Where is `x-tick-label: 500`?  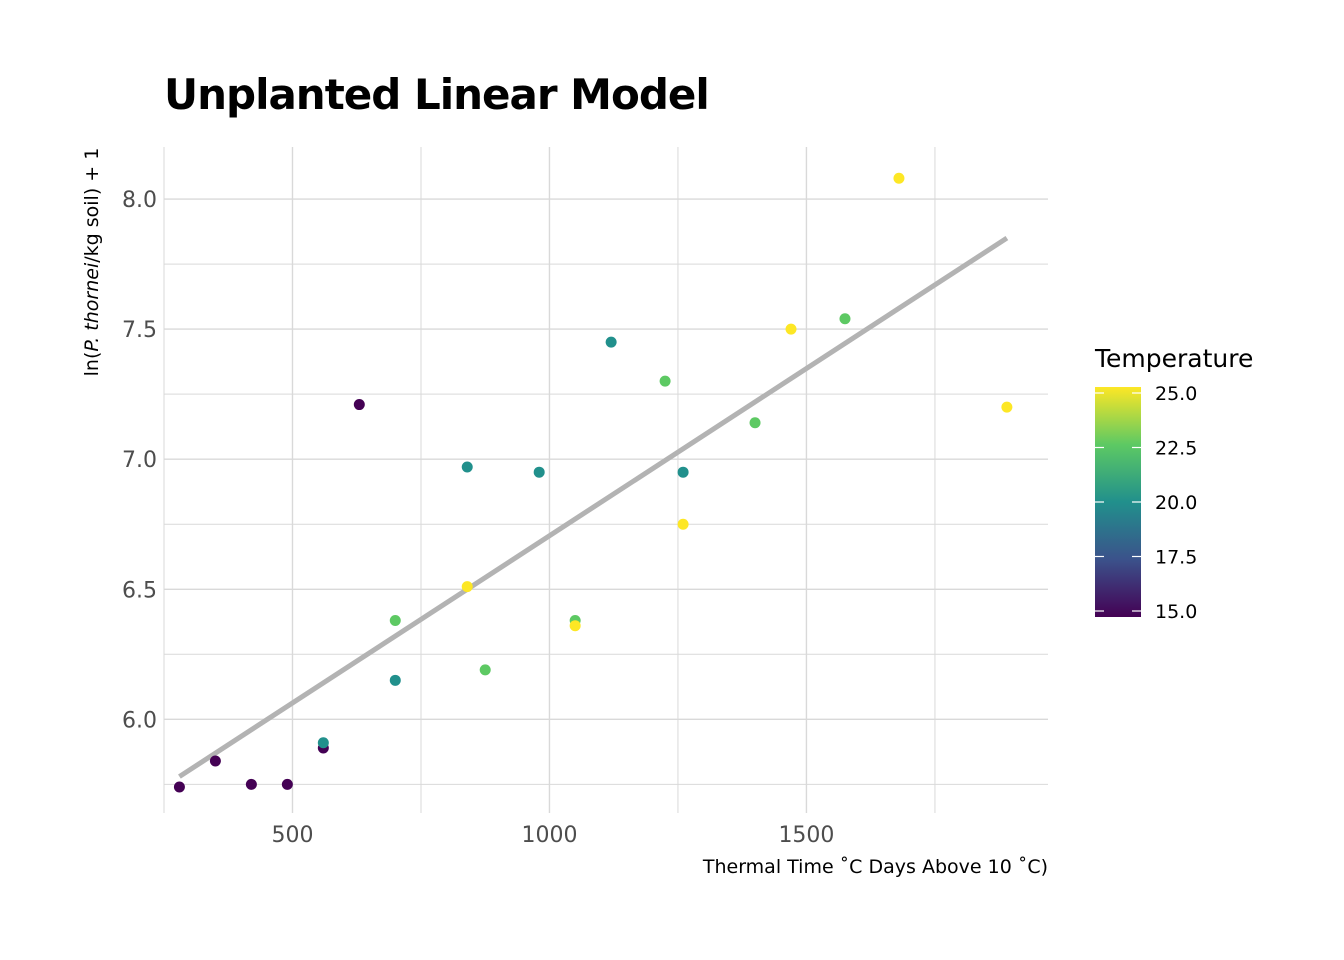
x-tick-label: 500 is located at coordinates (292, 835).